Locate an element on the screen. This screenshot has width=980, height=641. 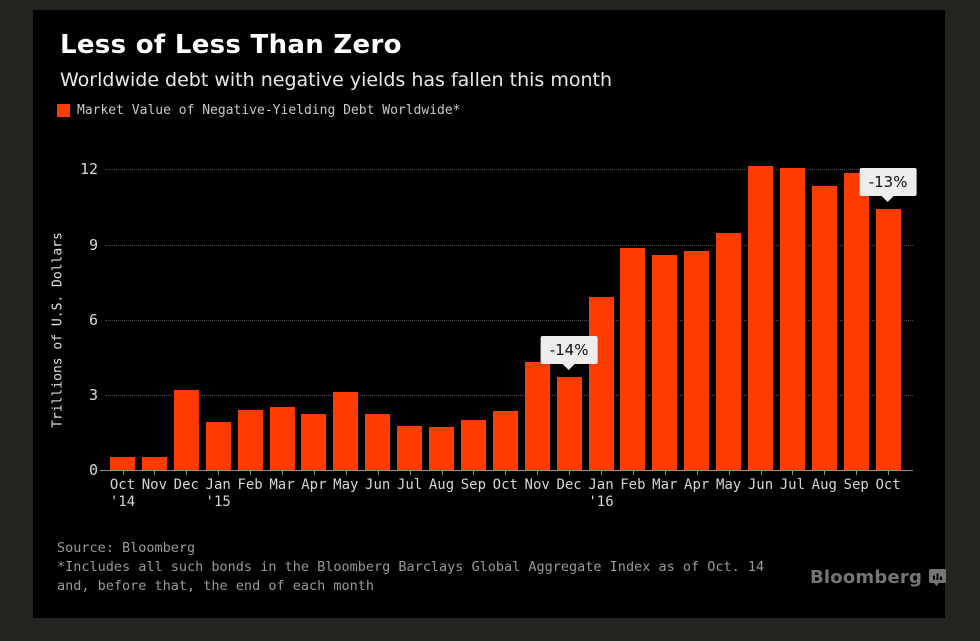
footnote-line-2: and, before that, the end of each month is located at coordinates (215, 586).